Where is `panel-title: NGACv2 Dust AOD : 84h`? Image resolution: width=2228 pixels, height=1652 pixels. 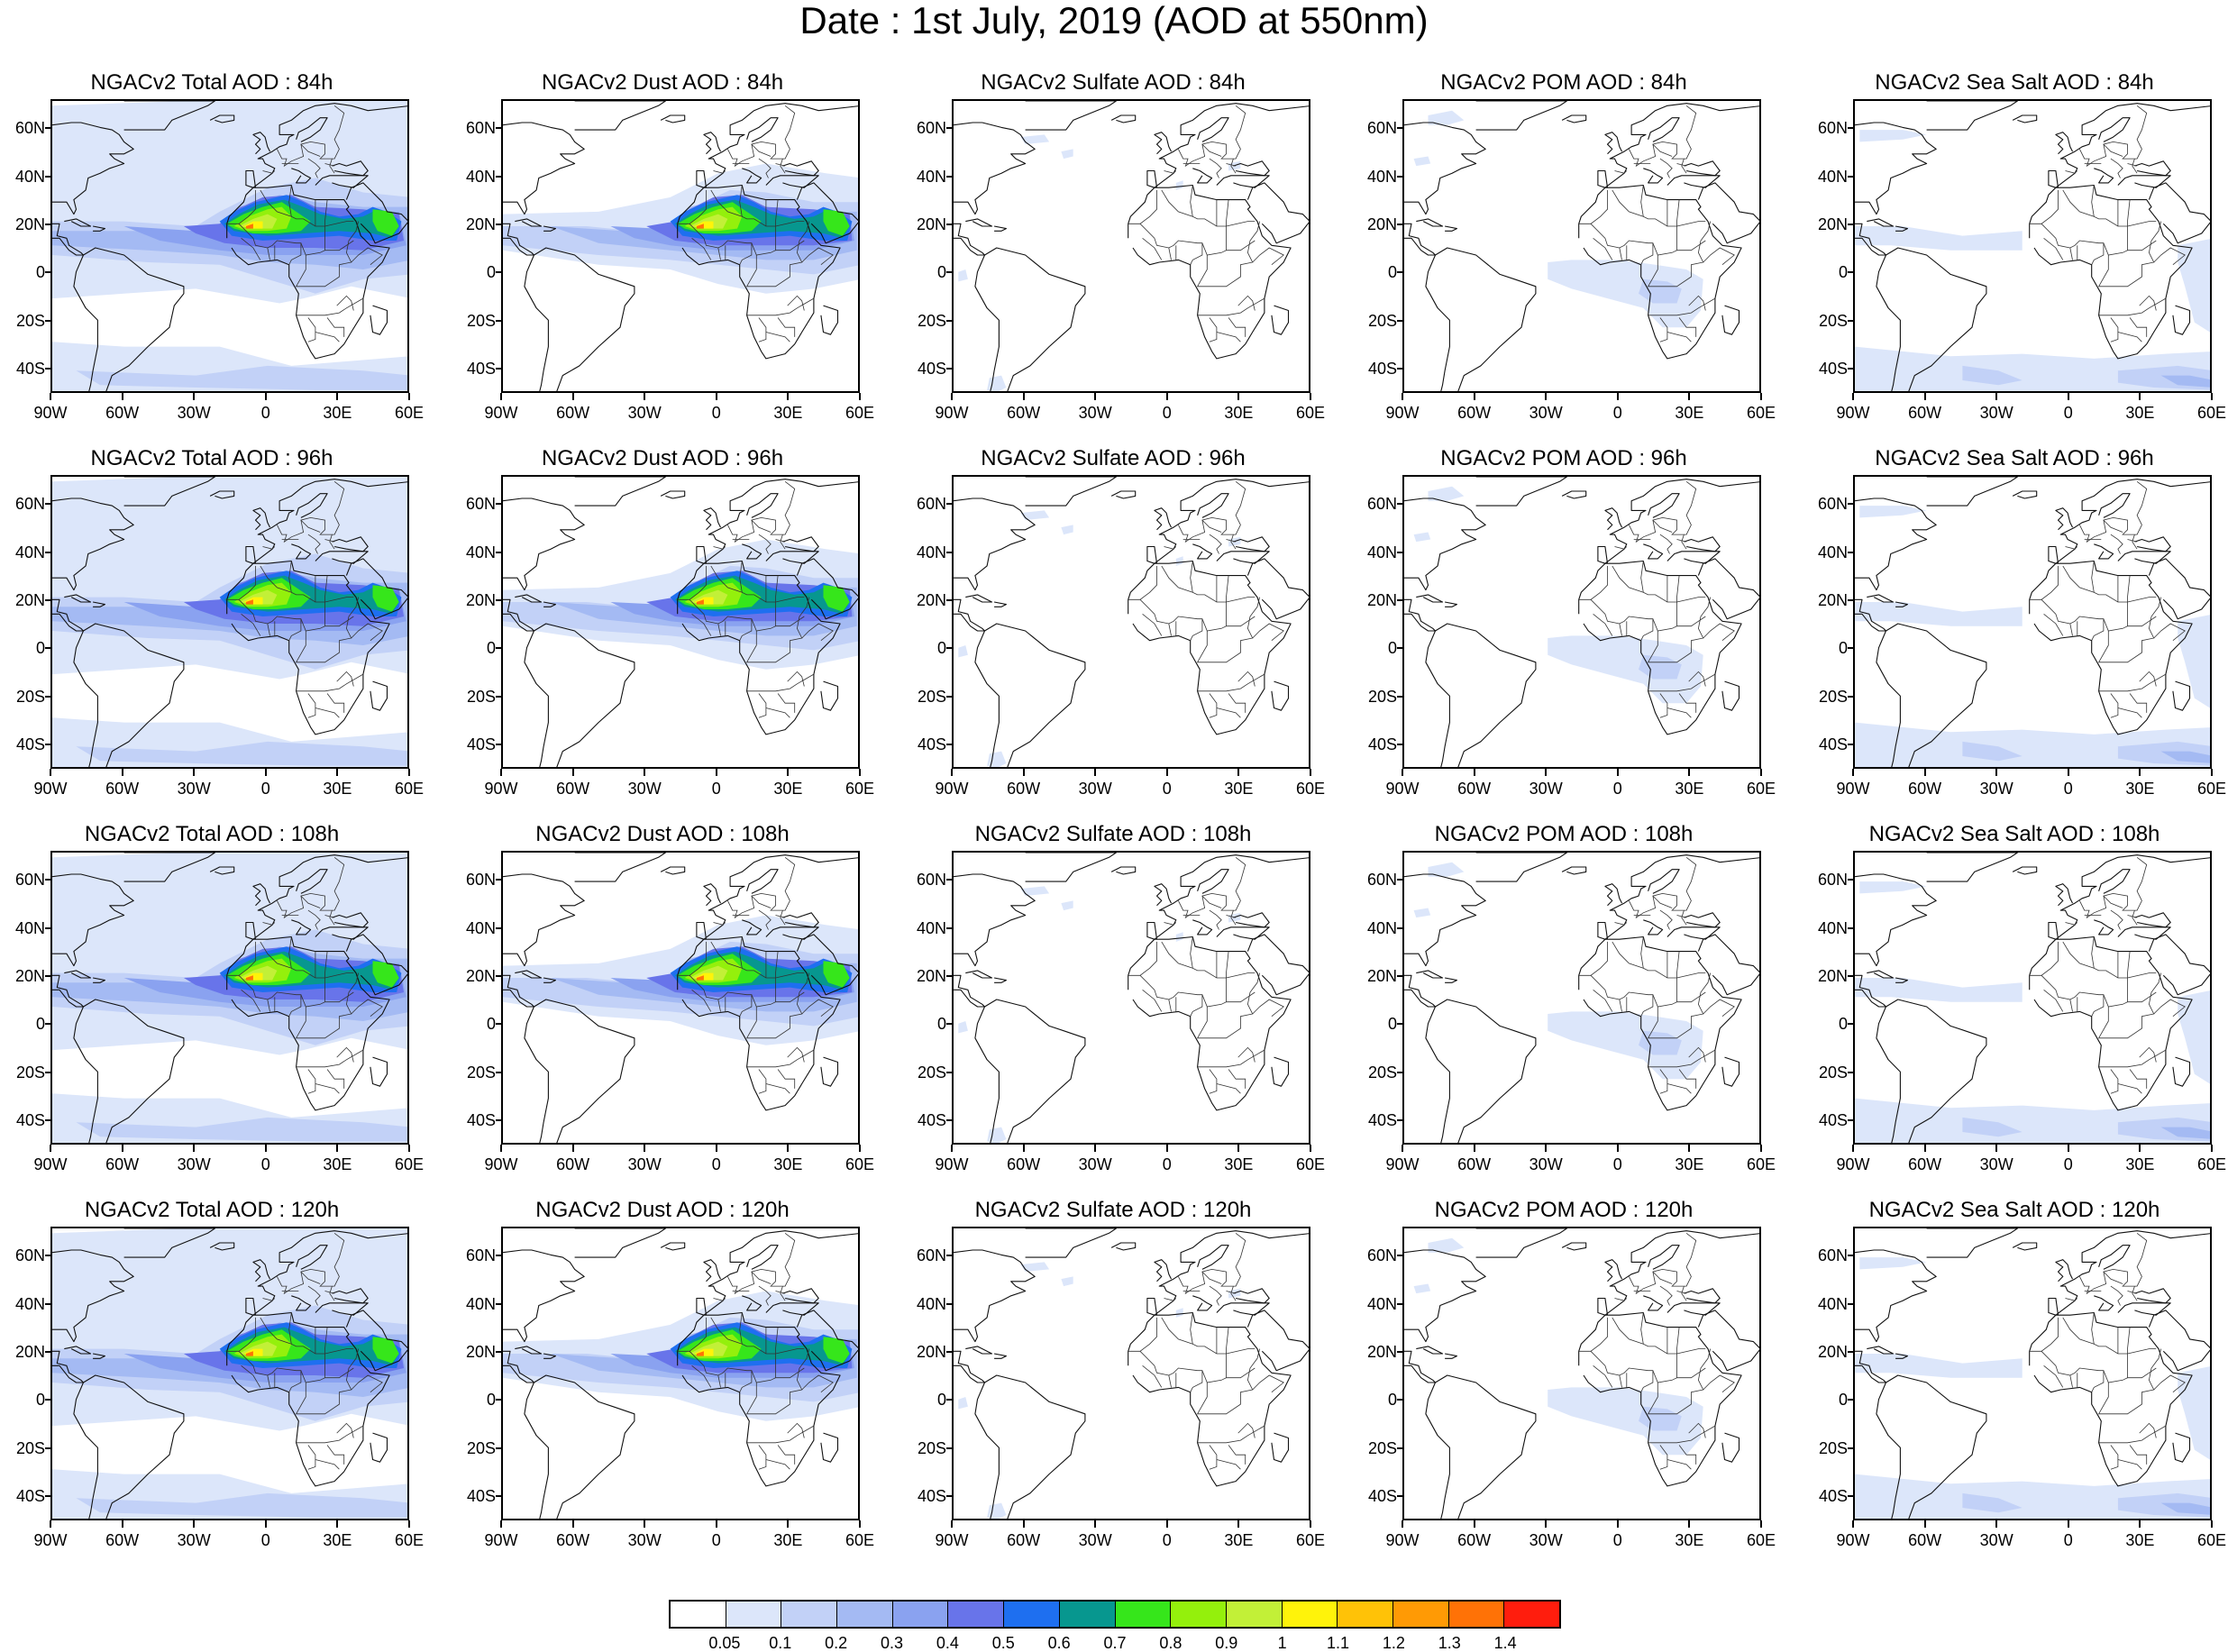 panel-title: NGACv2 Dust AOD : 84h is located at coordinates (662, 83).